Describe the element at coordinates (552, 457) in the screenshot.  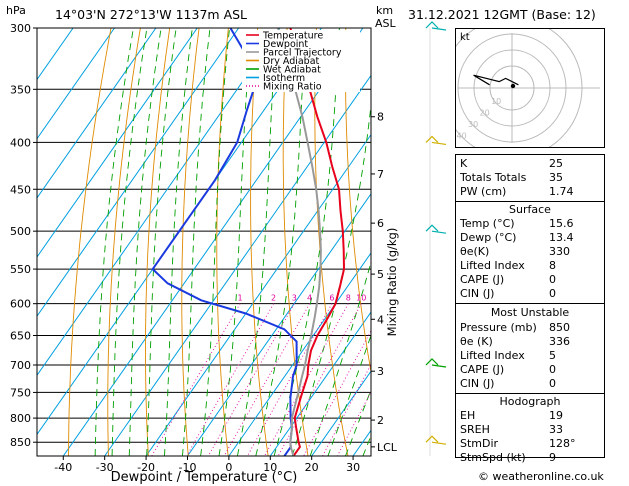
I see `hodo-stmspd-value: 9` at that location.